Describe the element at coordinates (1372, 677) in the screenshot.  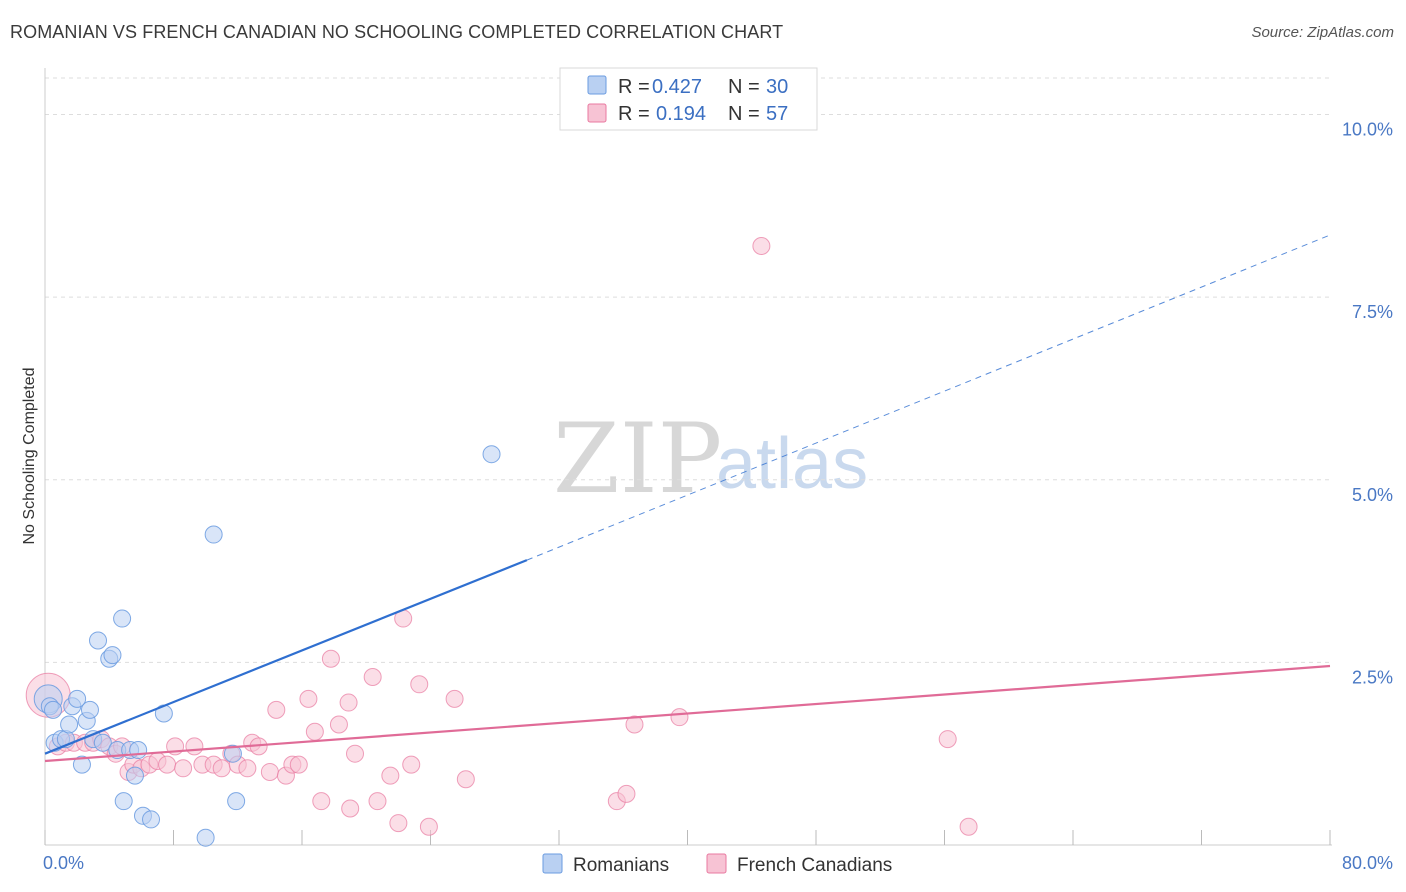
I see `y-tick-label-0: 2.5%` at that location.